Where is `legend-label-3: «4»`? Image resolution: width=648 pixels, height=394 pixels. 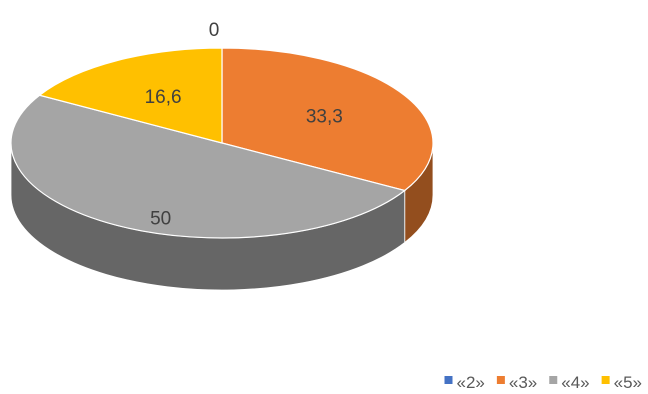
legend-label-3: «4» is located at coordinates (575, 382).